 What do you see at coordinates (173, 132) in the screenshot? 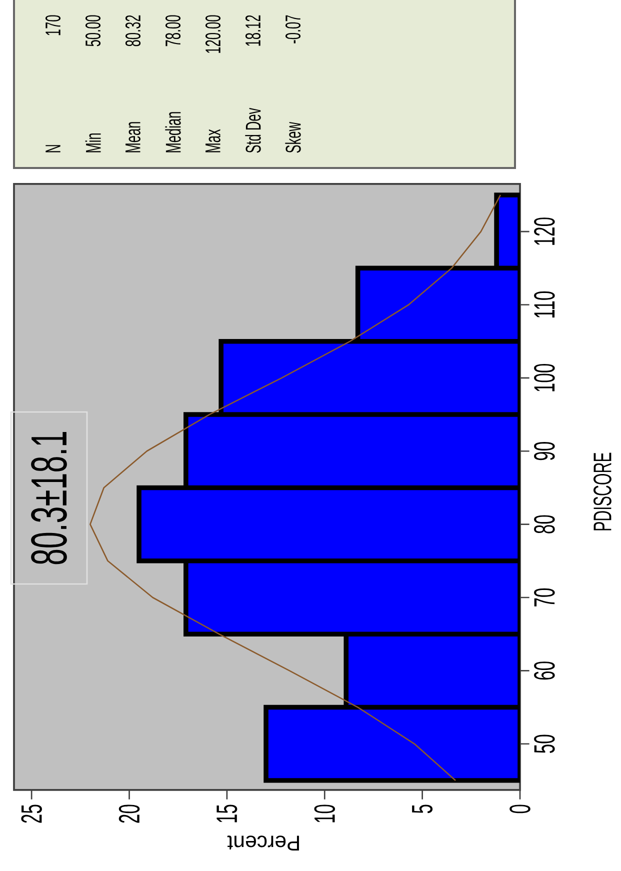
I see `text: Median` at bounding box center [173, 132].